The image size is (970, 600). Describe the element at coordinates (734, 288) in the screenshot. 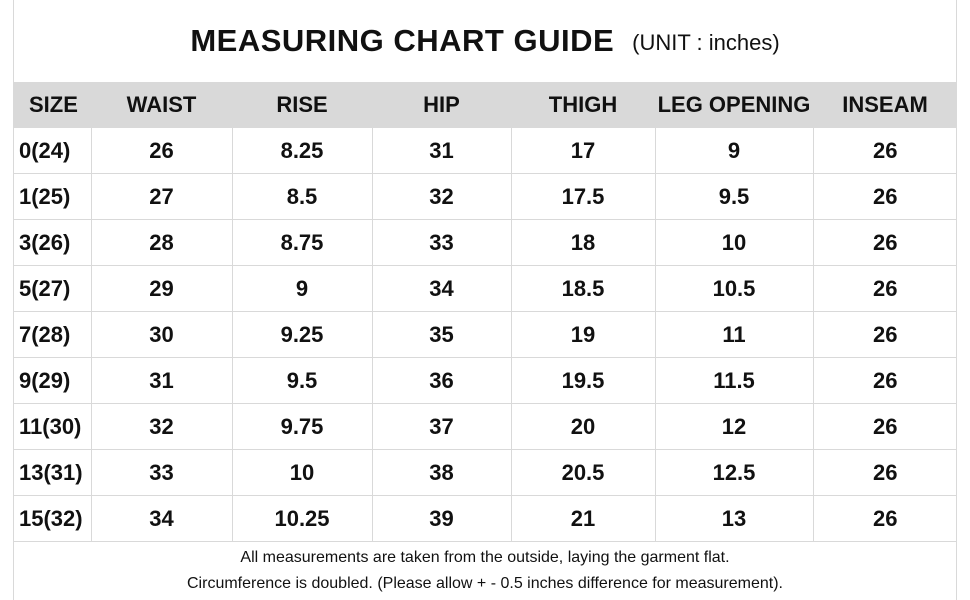

I see `leg-opening-cell: 10.5` at that location.